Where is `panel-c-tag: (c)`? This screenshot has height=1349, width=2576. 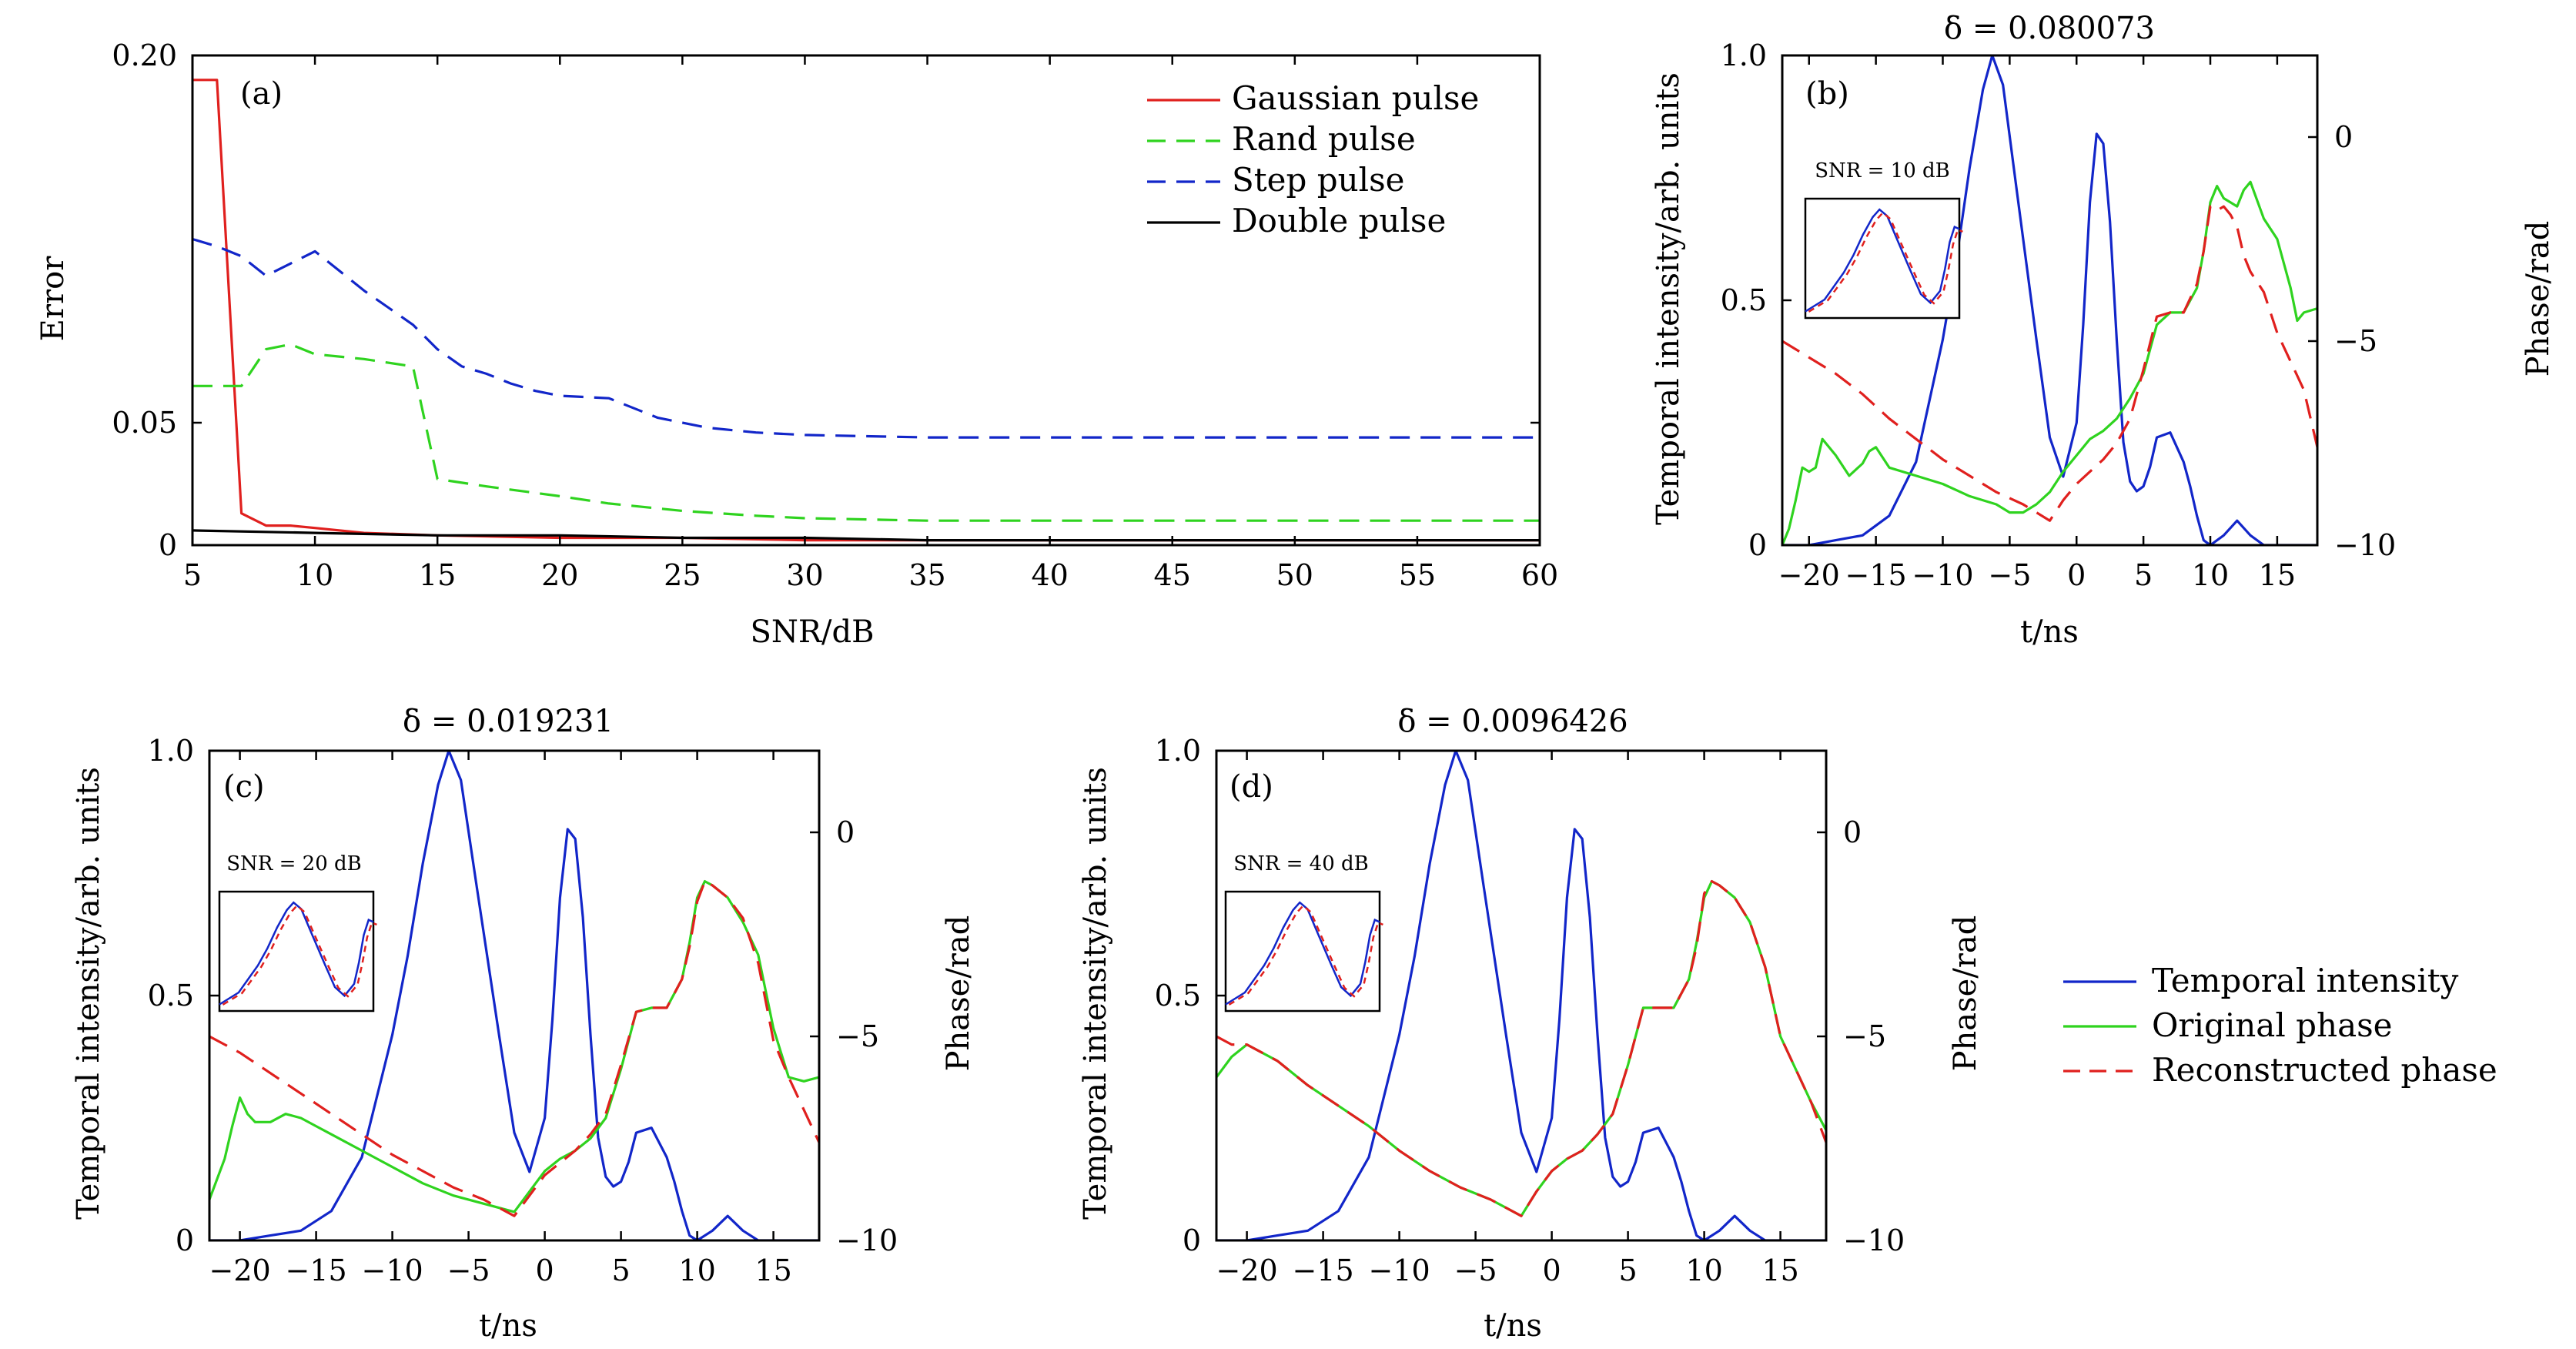 panel-c-tag: (c) is located at coordinates (244, 787).